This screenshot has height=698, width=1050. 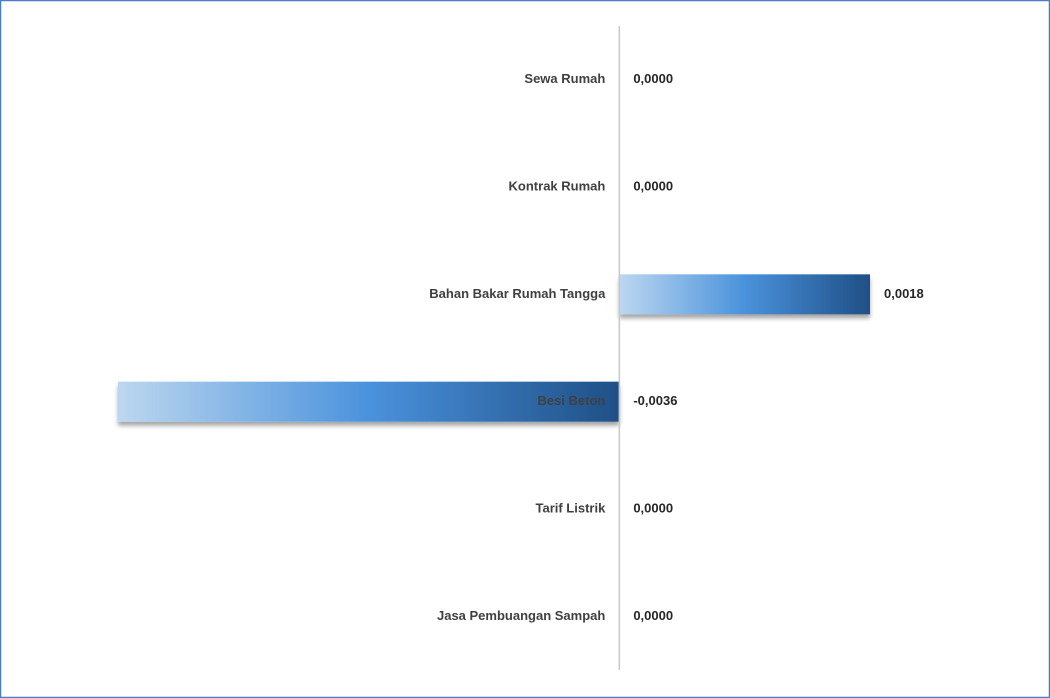 I want to click on value-label: -0,0036, so click(x=655, y=400).